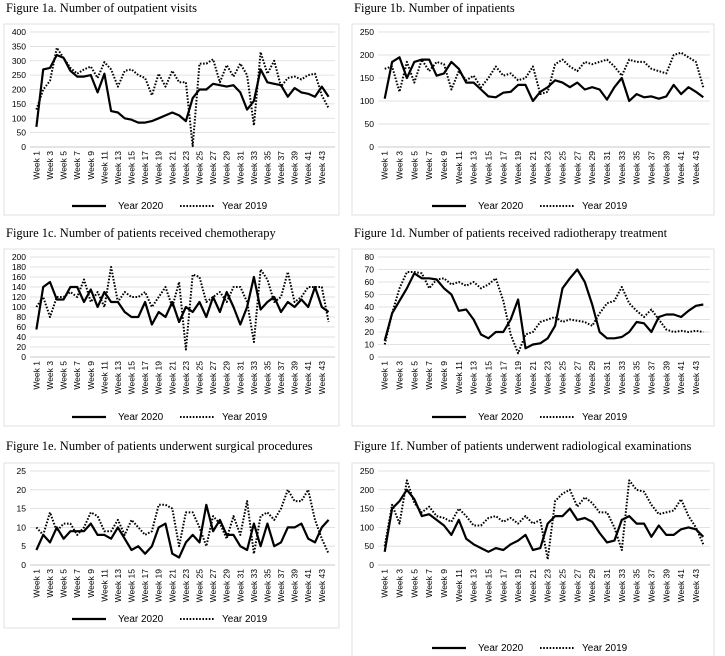 The height and width of the screenshot is (656, 725). What do you see at coordinates (696, 378) in the screenshot?
I see `x-tick-label: Week 43` at bounding box center [696, 378].